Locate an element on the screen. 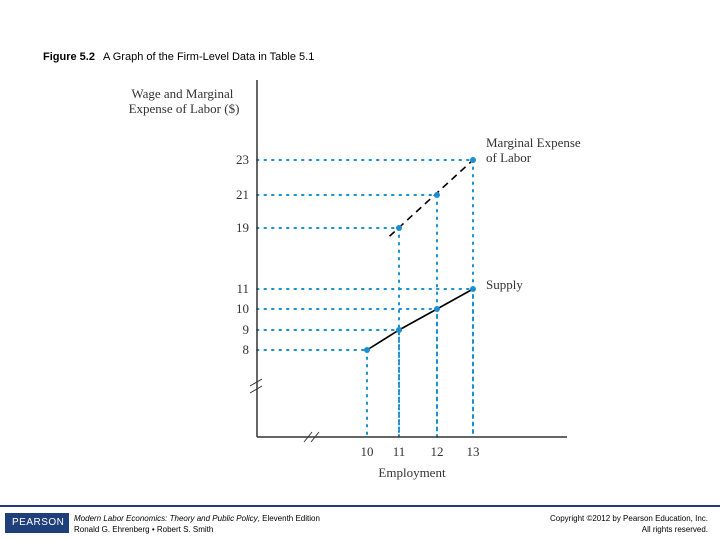  y-axis-label: Wage and Marginal Expense of Labor ($) is located at coordinates (184, 101).